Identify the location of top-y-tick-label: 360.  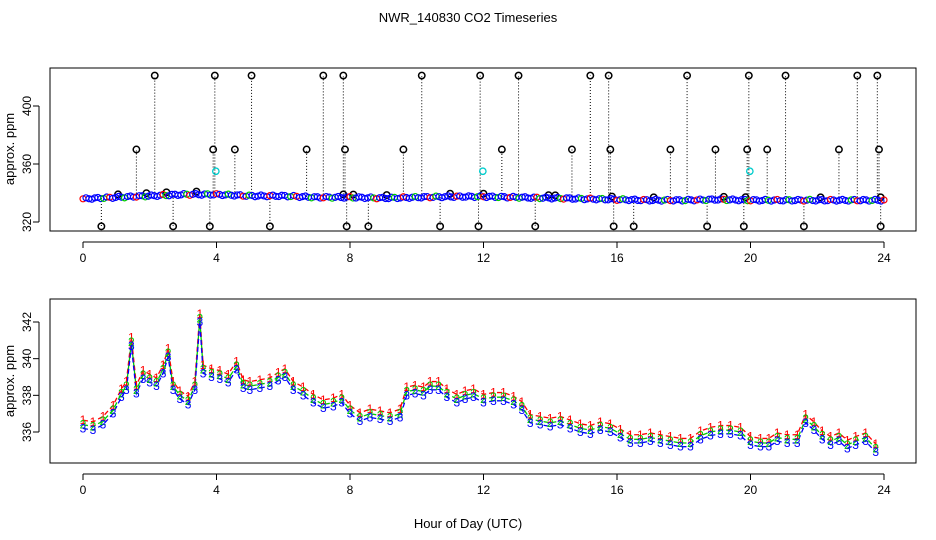
(27, 164).